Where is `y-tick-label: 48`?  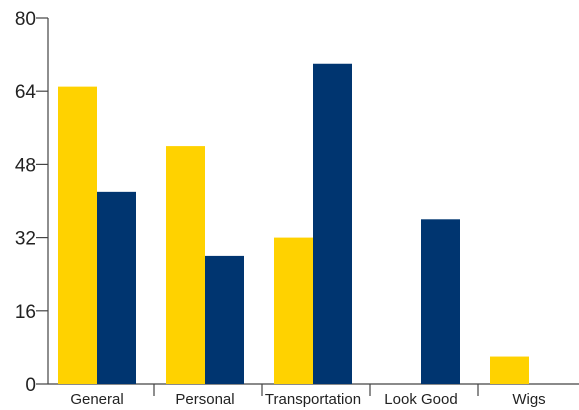 y-tick-label: 48 is located at coordinates (25, 165).